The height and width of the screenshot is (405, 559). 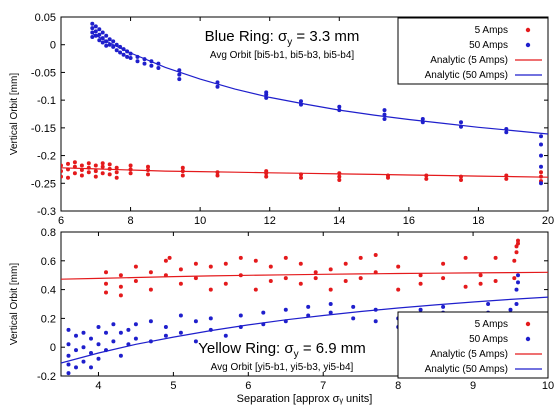 What do you see at coordinates (98, 386) in the screenshot?
I see `x-tick-label: 4` at bounding box center [98, 386].